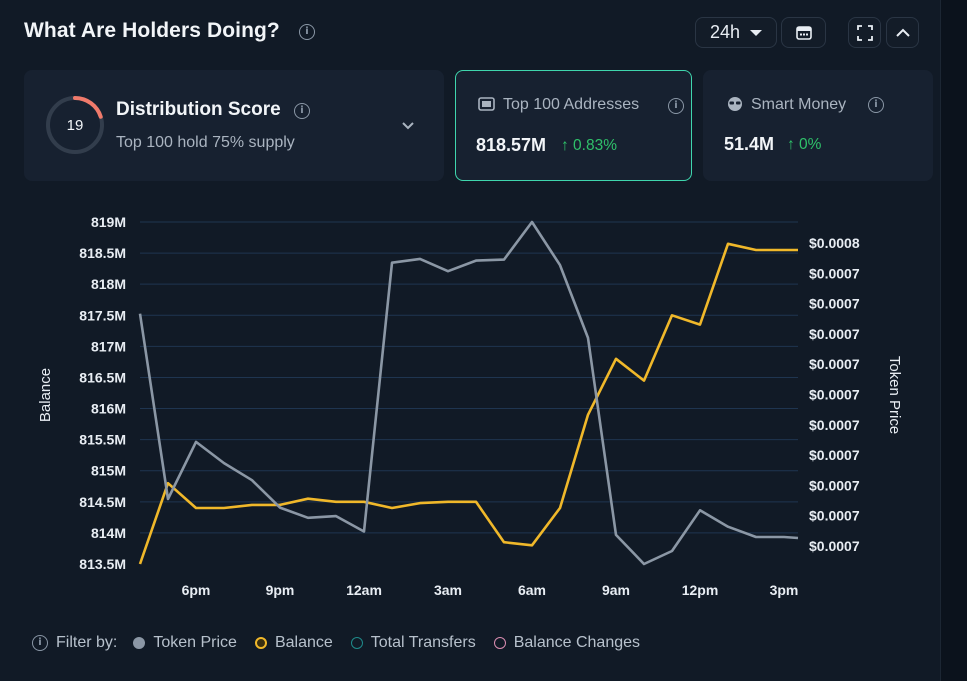  What do you see at coordinates (423, 642) in the screenshot?
I see `legend-label: Total Transfers` at bounding box center [423, 642].